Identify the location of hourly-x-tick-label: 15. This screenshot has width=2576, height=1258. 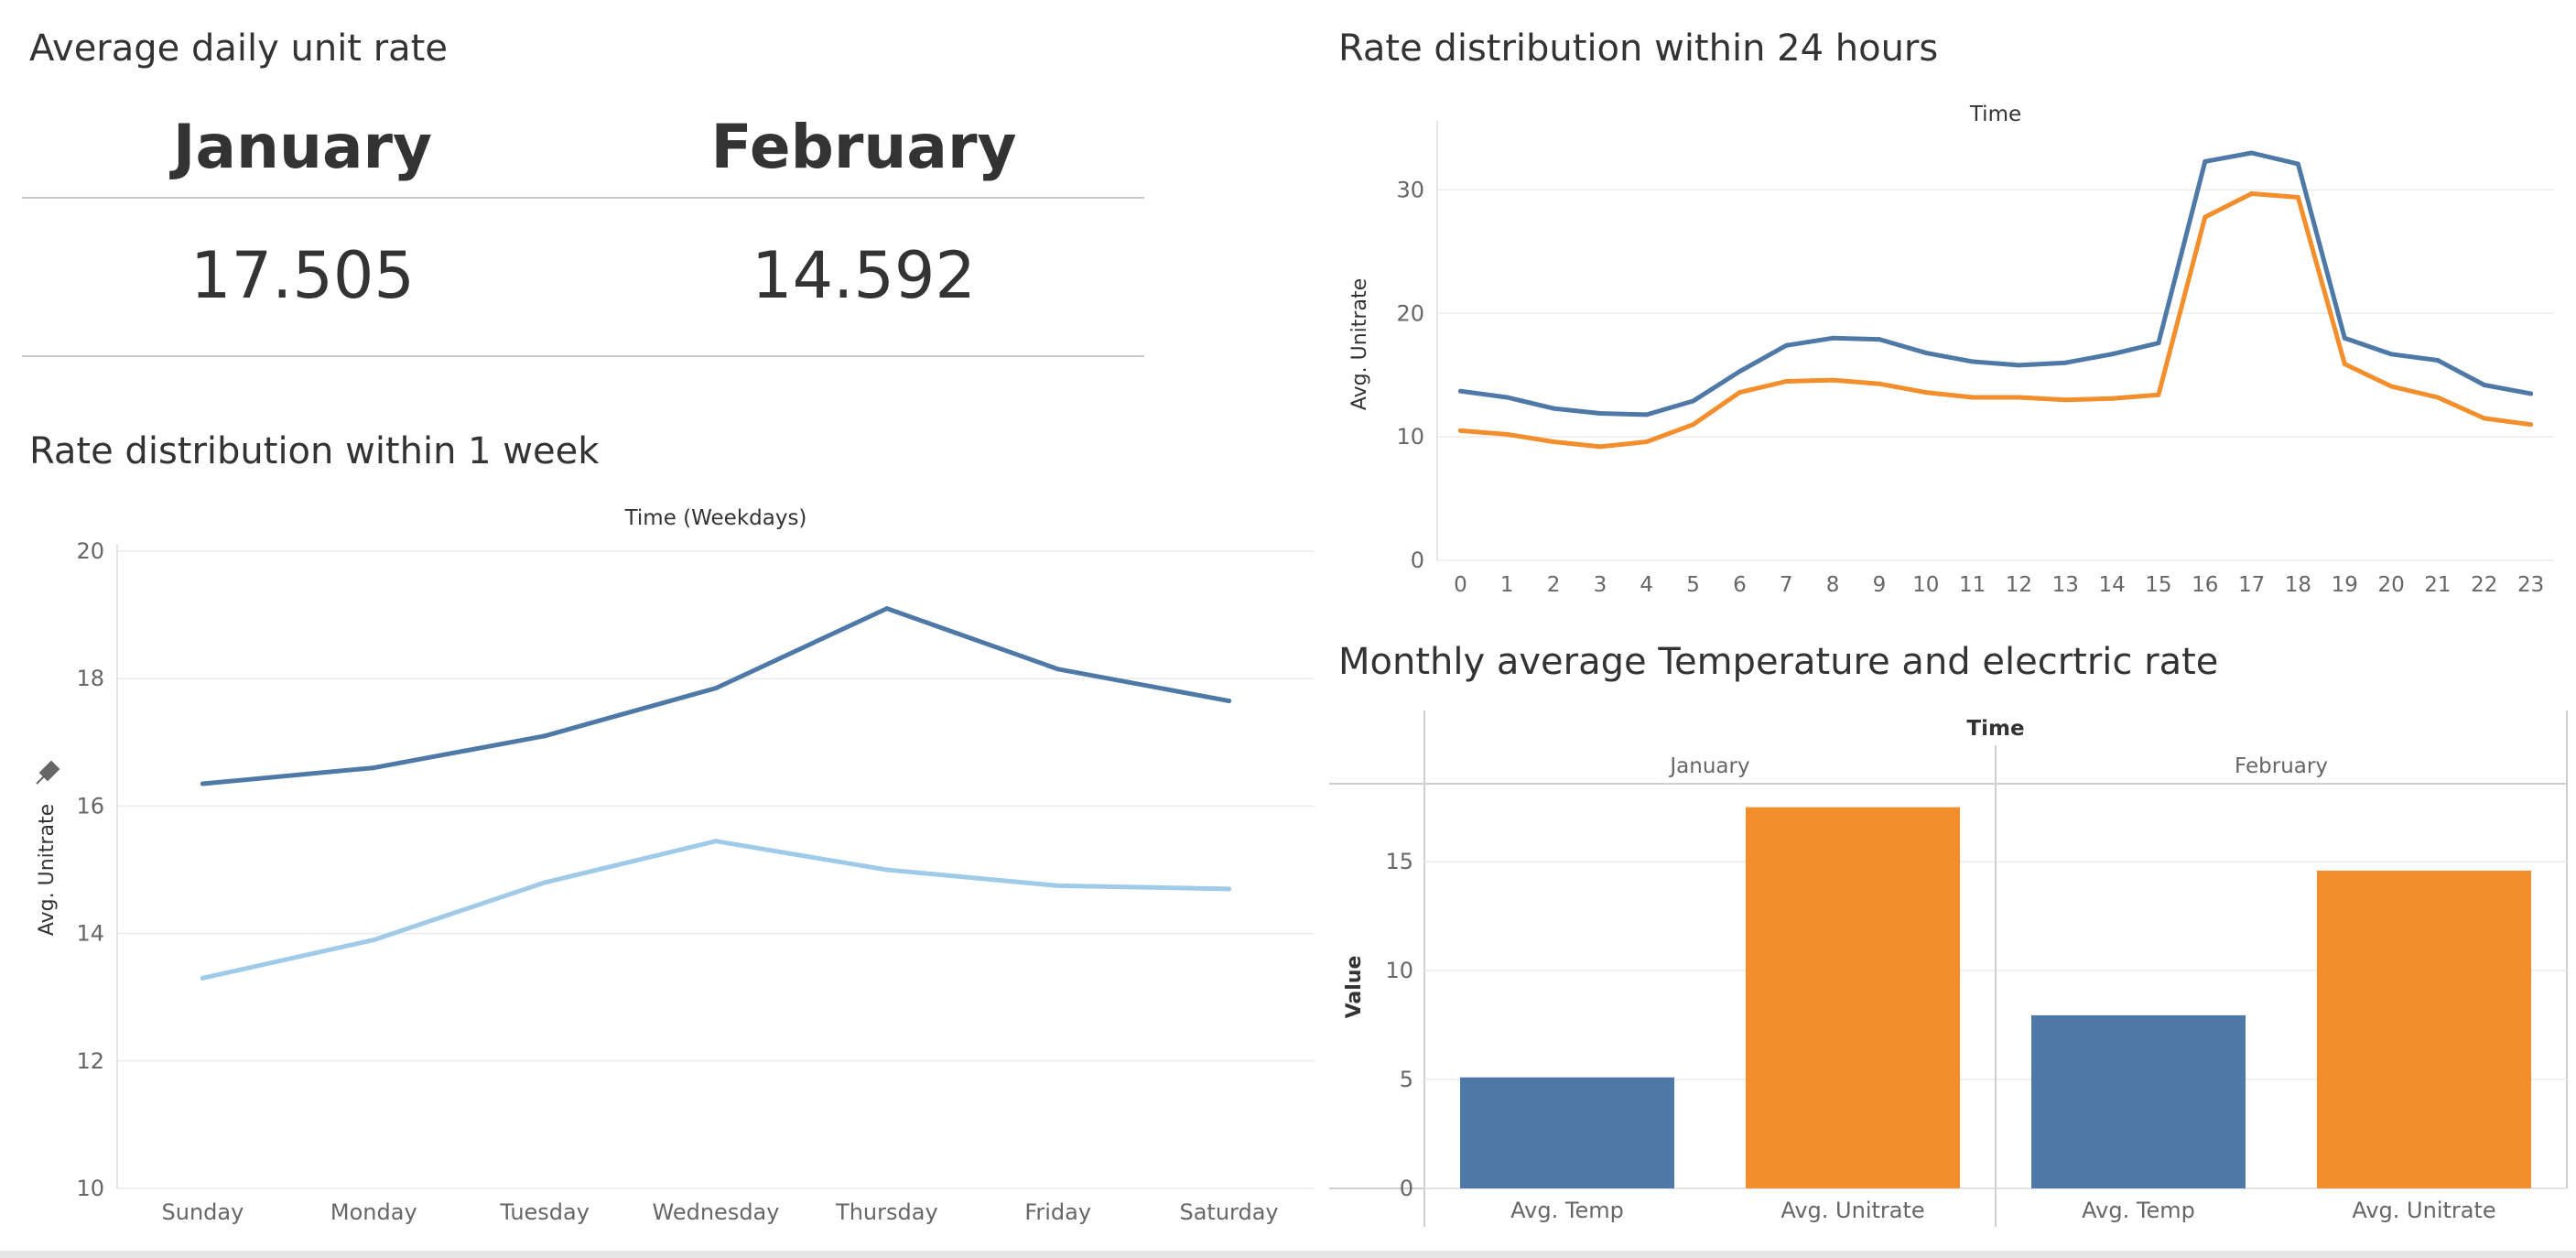
(2158, 585).